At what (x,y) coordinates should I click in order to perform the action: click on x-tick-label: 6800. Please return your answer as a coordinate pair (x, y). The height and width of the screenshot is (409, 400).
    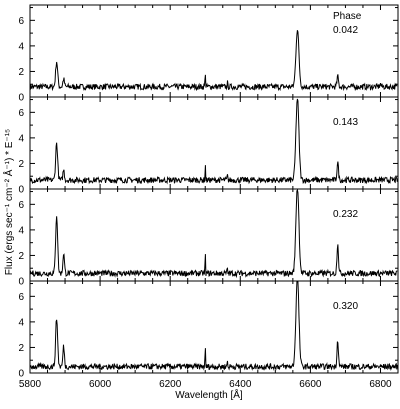
    Looking at the image, I should click on (380, 384).